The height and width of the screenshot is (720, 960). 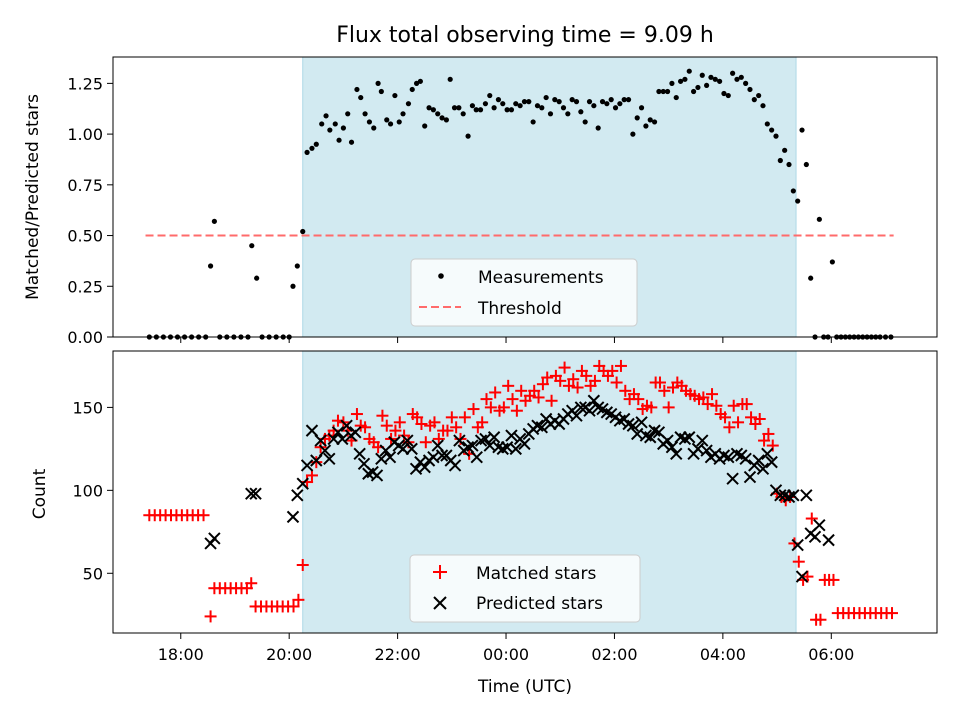 I want to click on top-y-tick-label: 1.25, so click(x=85, y=83).